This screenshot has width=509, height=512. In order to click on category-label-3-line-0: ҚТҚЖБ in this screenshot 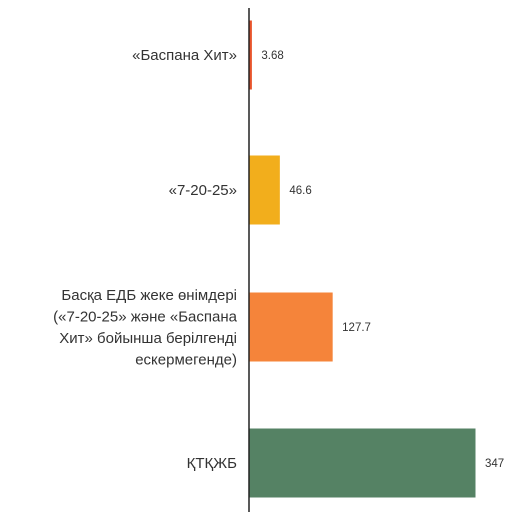, I will do `click(212, 463)`.